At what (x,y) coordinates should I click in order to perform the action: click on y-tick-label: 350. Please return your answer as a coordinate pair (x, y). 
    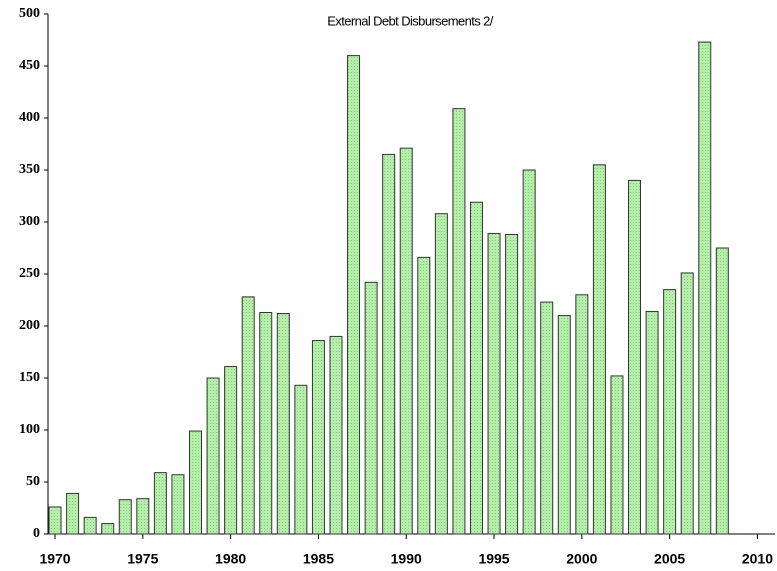
    Looking at the image, I should click on (29, 169).